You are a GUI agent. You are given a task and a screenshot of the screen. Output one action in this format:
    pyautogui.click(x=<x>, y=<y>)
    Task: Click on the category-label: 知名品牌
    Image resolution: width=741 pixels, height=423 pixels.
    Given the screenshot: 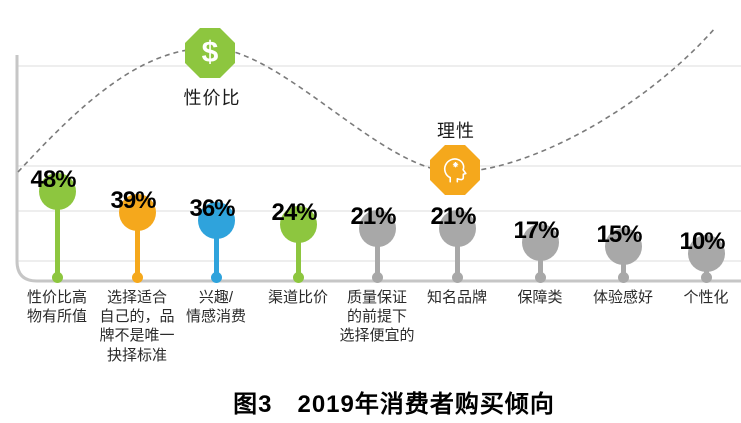 What is the action you would take?
    pyautogui.click(x=456, y=297)
    